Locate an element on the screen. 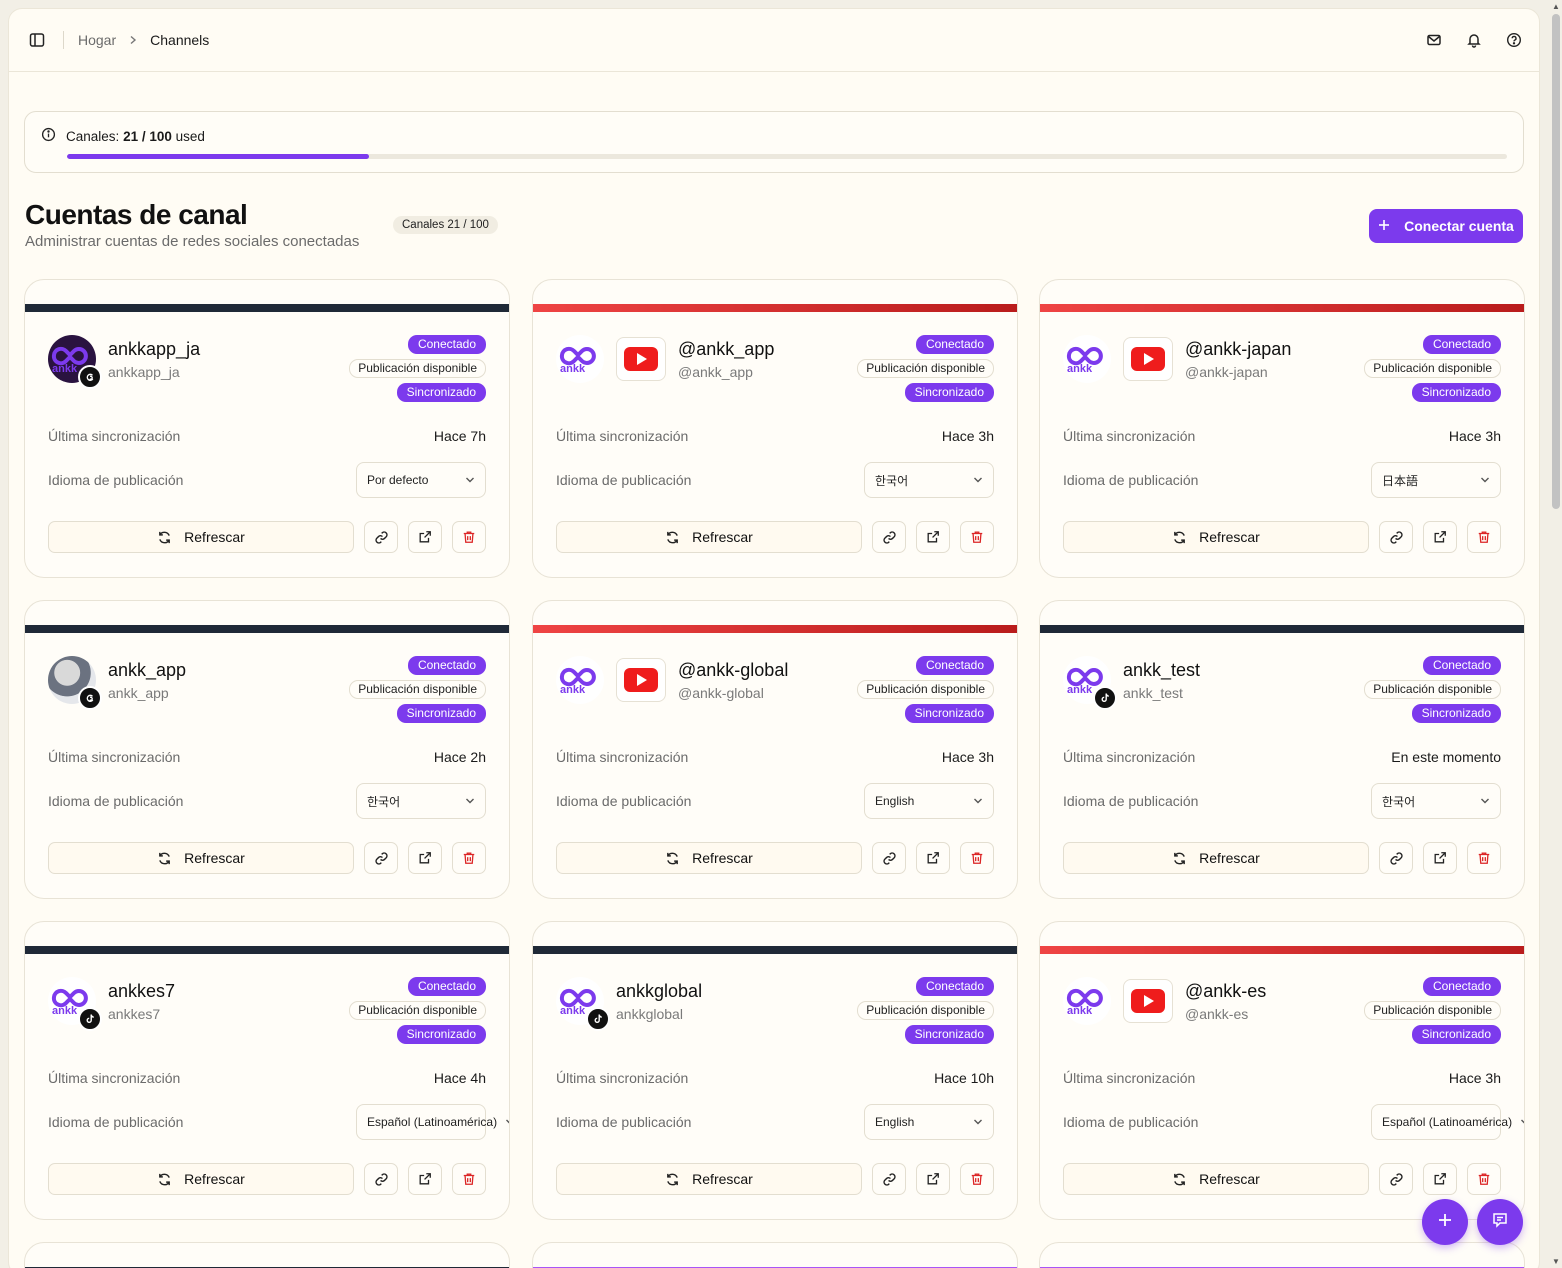  language-value: English is located at coordinates (895, 801).